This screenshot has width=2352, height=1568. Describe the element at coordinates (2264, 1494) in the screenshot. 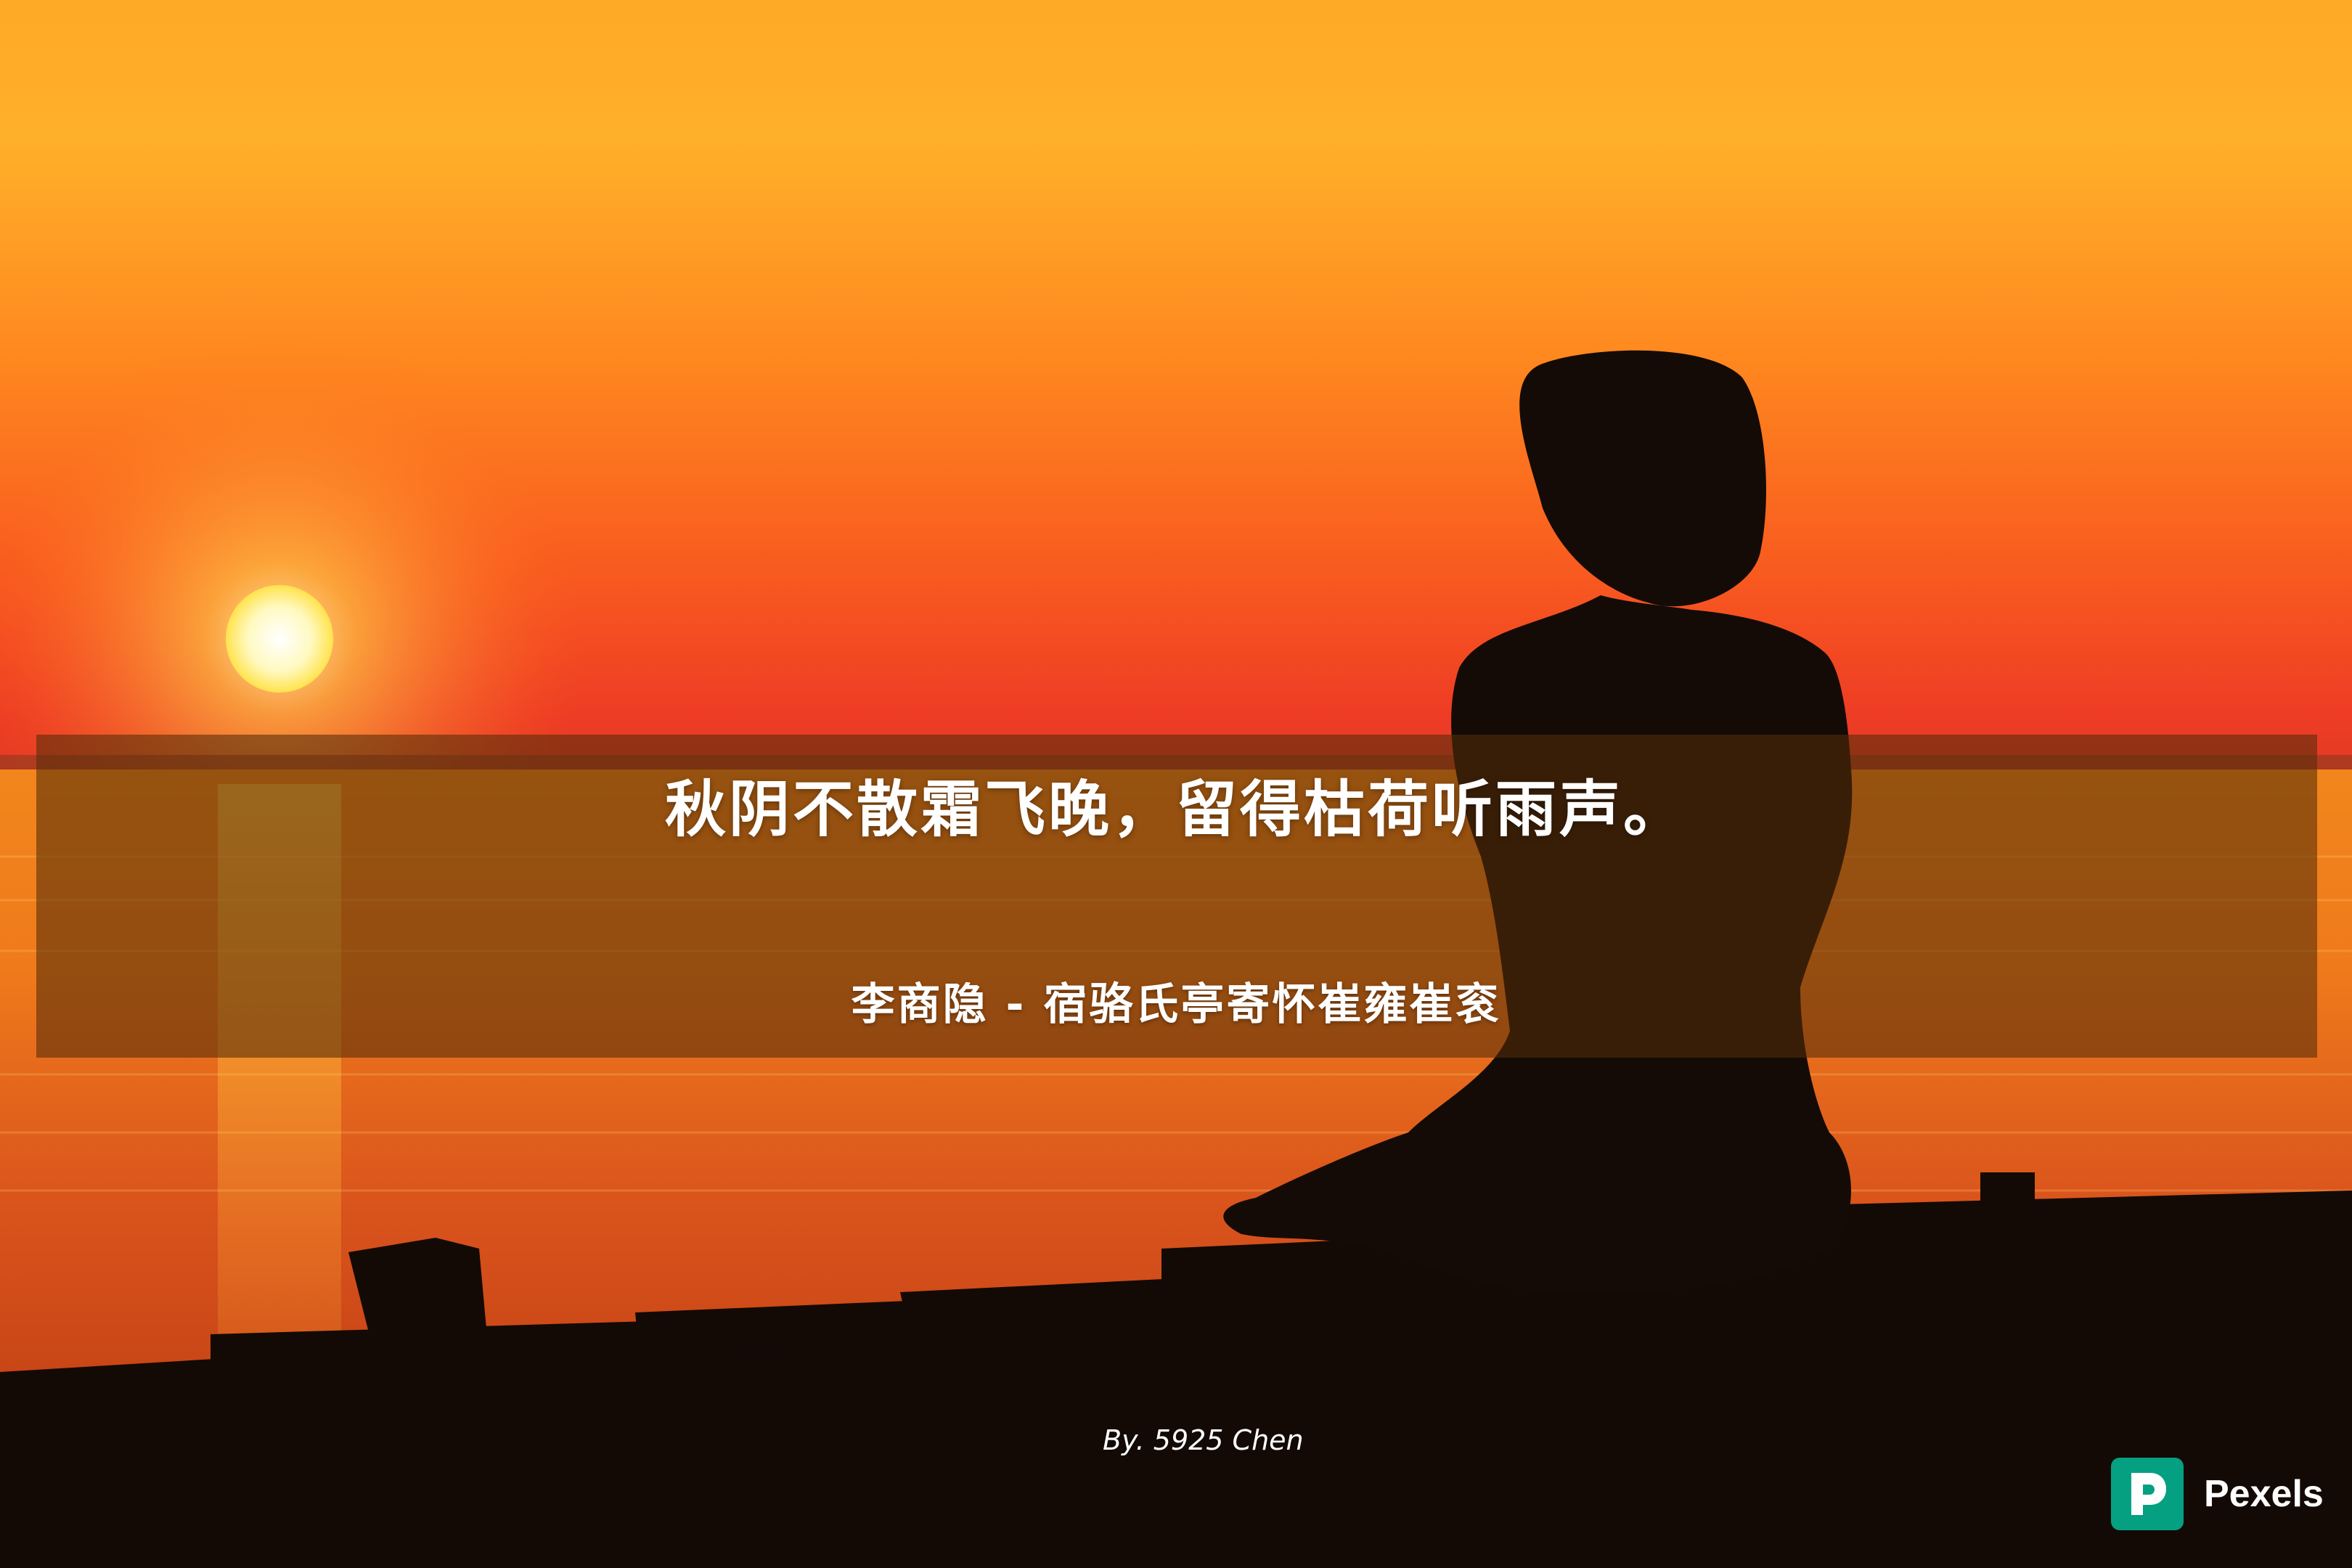

I see `pexels-brand: Pexels` at that location.